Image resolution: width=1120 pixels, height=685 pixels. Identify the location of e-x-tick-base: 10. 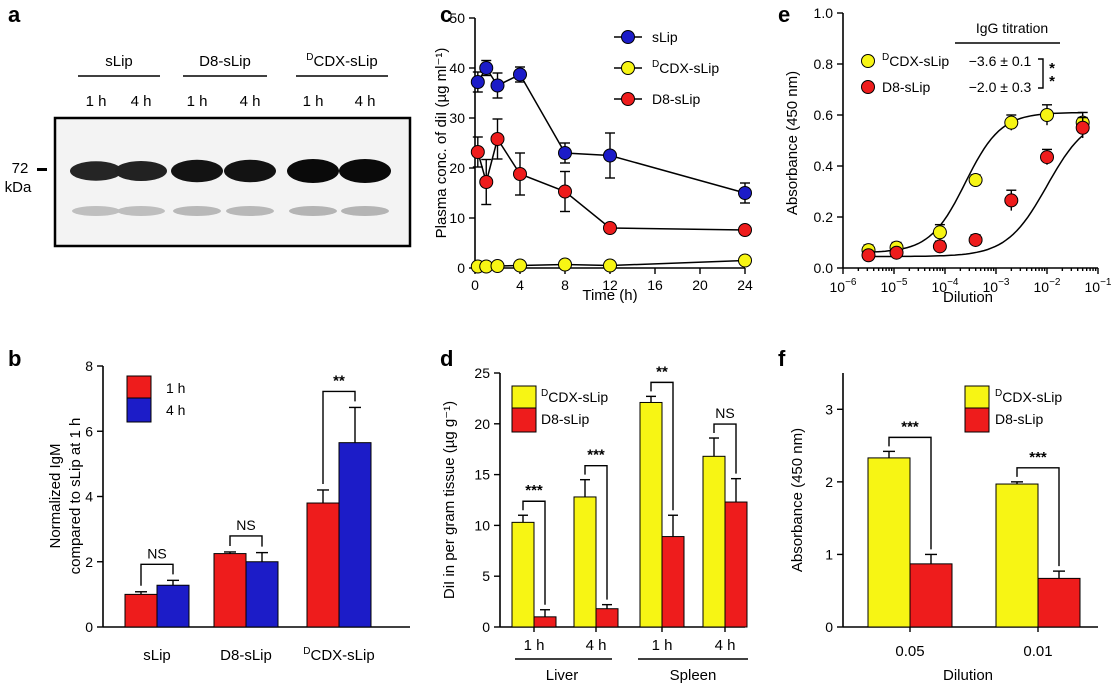
(838, 287).